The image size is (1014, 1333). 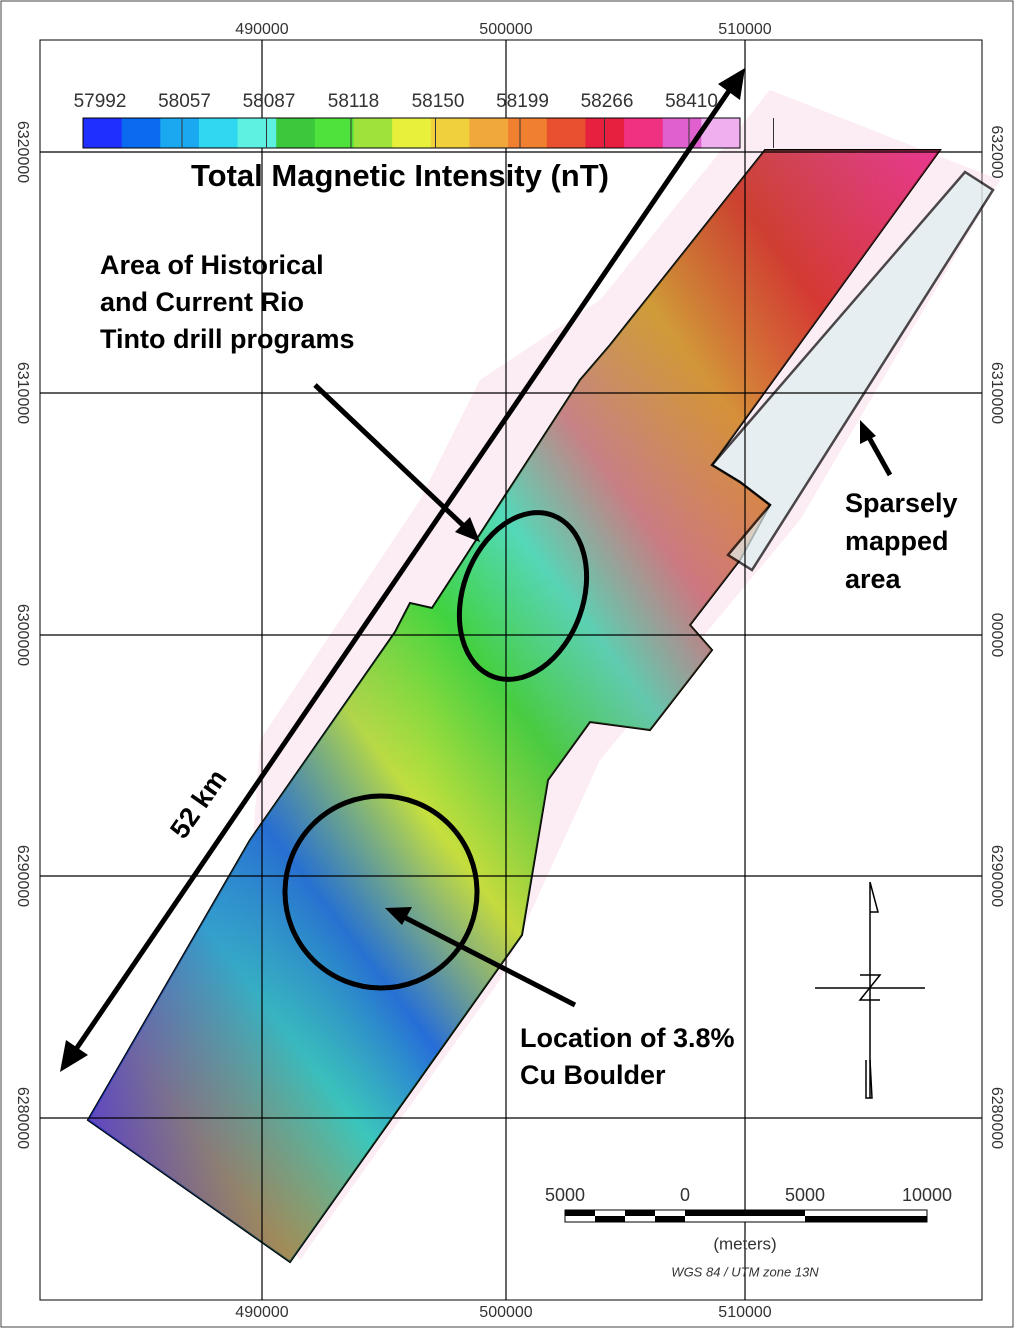 What do you see at coordinates (748, 1195) in the screenshot?
I see `scale-labels: 5000 0 5000 10000` at bounding box center [748, 1195].